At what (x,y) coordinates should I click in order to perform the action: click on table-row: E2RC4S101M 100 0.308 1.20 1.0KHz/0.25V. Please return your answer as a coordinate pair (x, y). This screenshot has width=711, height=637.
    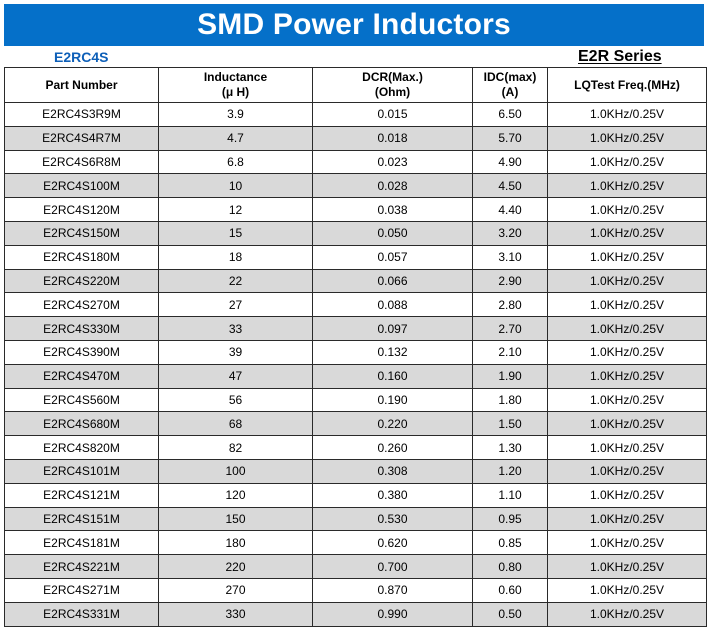
    Looking at the image, I should click on (355, 471).